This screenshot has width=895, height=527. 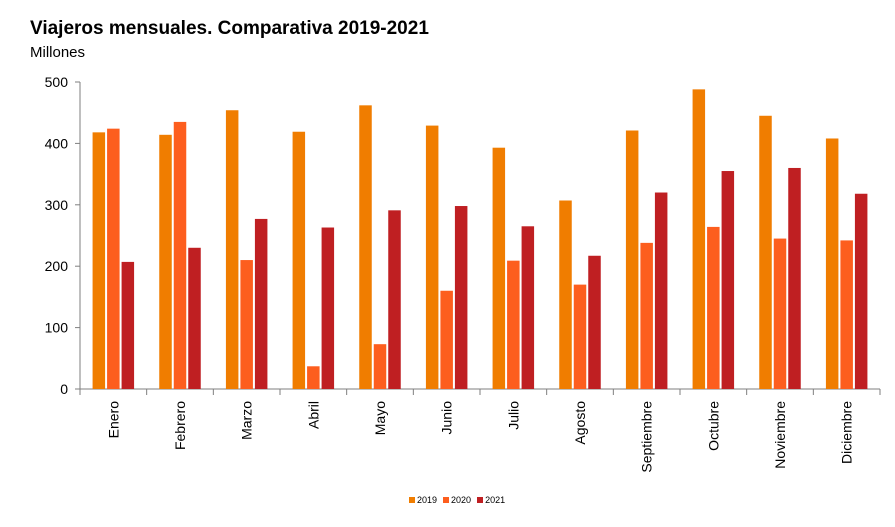 What do you see at coordinates (64, 389) in the screenshot?
I see `y-tick-label: 0` at bounding box center [64, 389].